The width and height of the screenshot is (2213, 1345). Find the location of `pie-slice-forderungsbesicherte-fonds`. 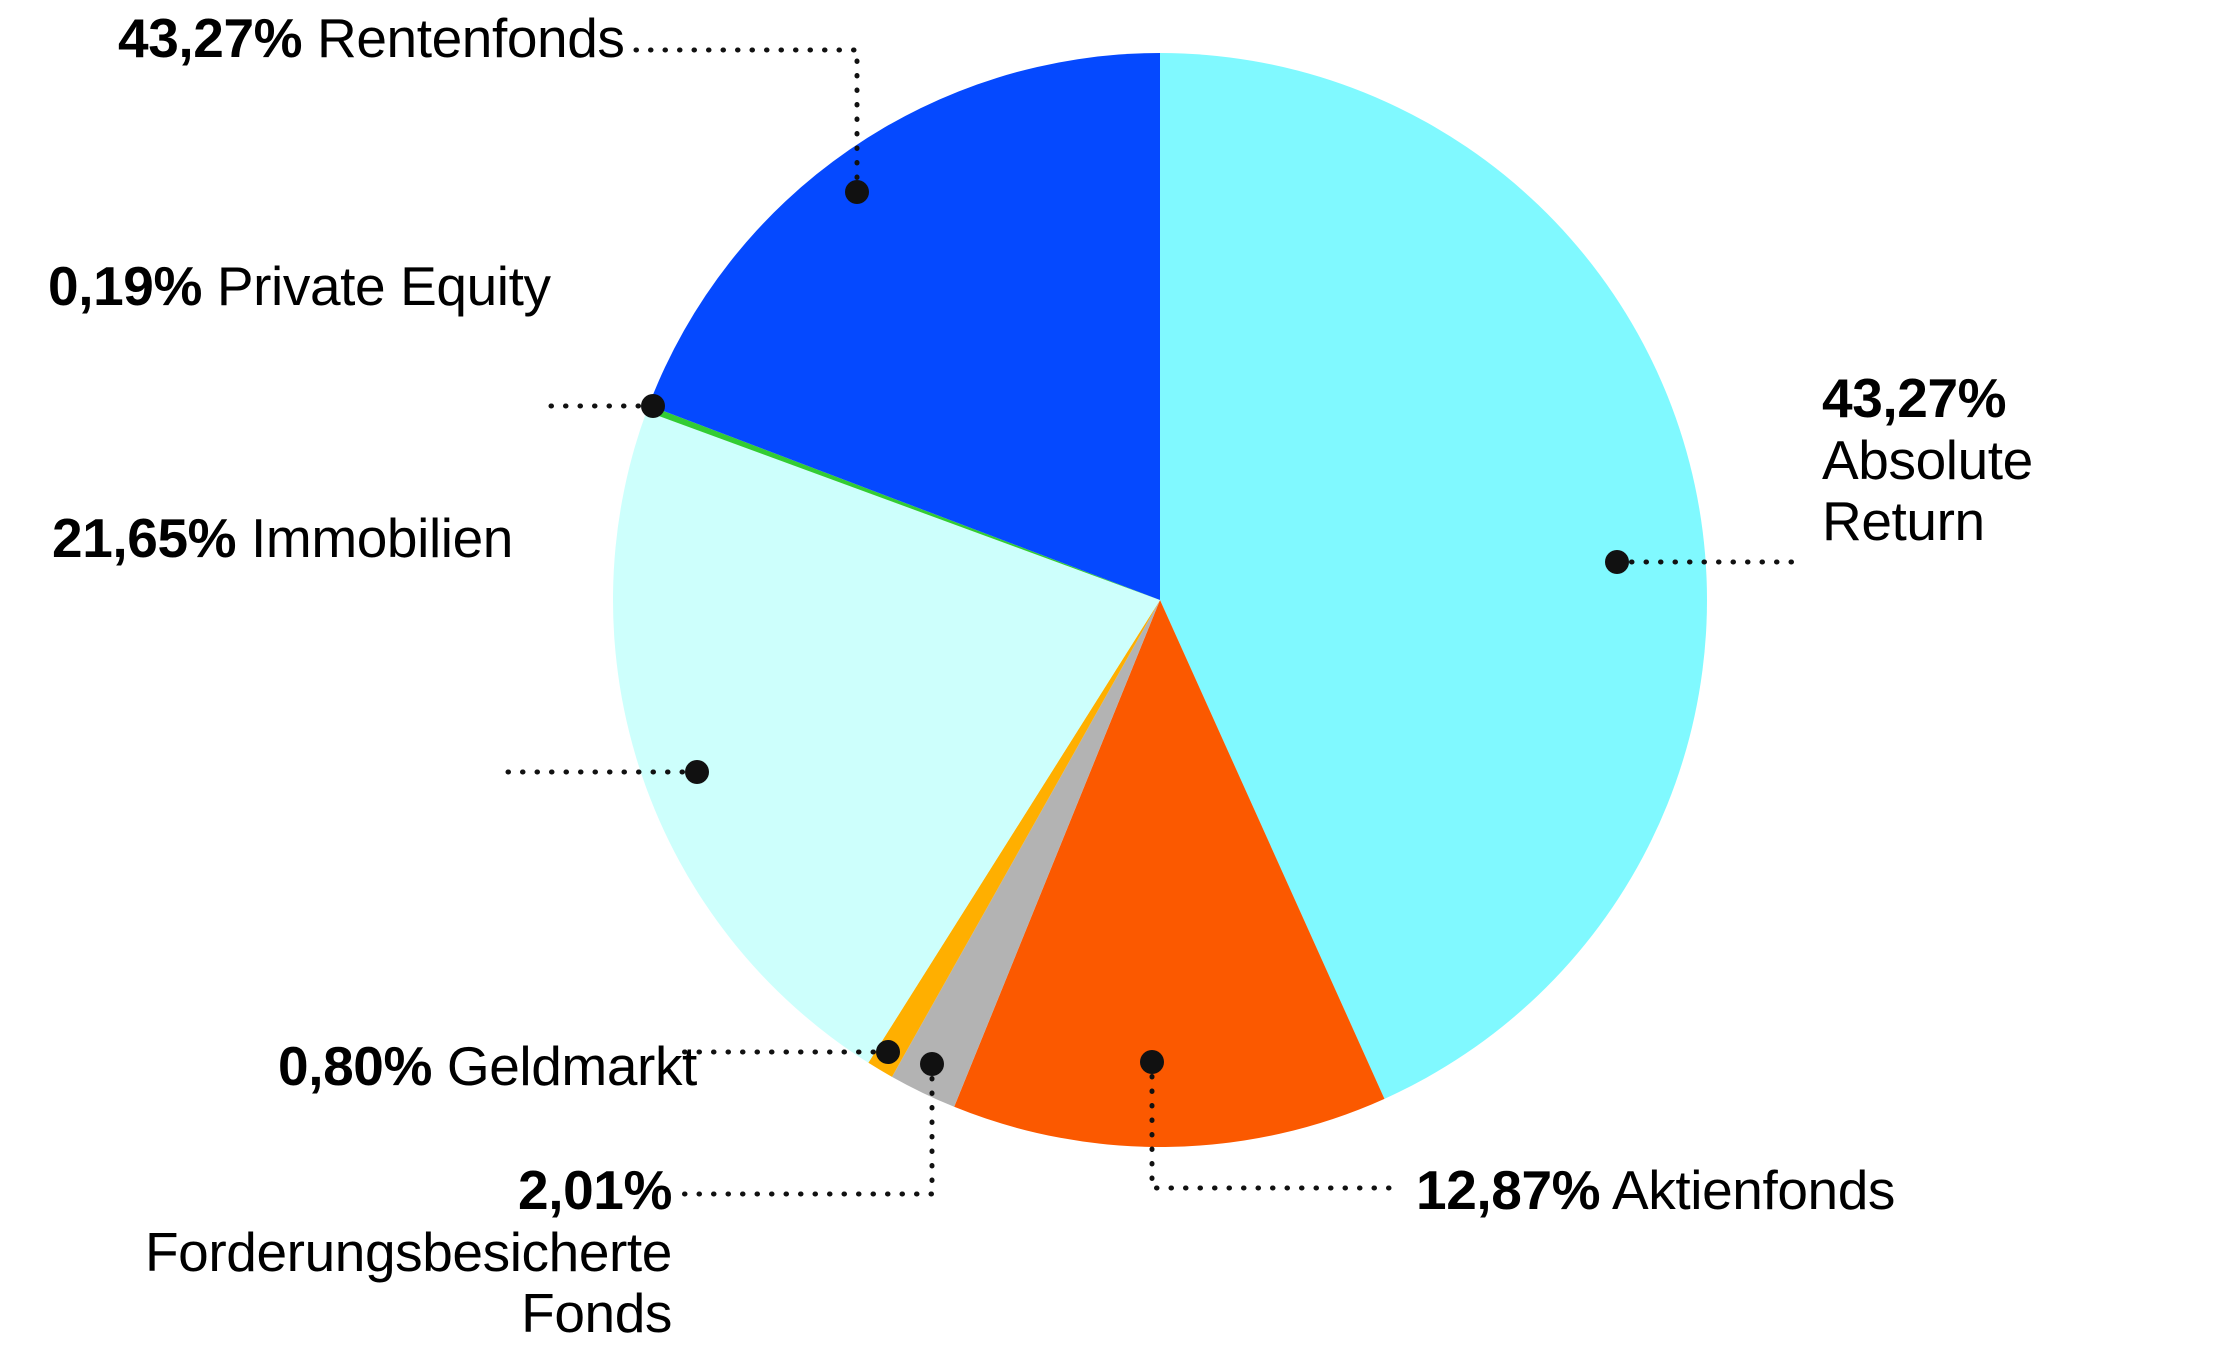

pie-slice-forderungsbesicherte-fonds is located at coordinates (1025, 853).